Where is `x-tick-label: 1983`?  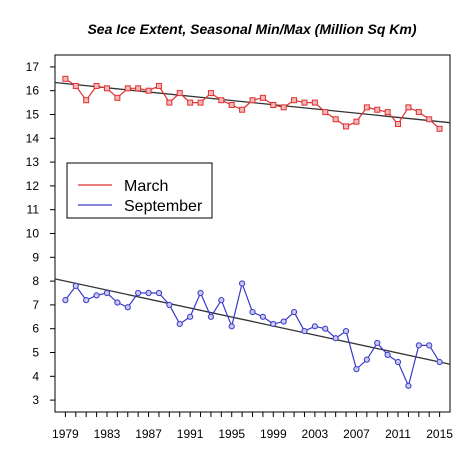
x-tick-label: 1983 is located at coordinates (107, 434).